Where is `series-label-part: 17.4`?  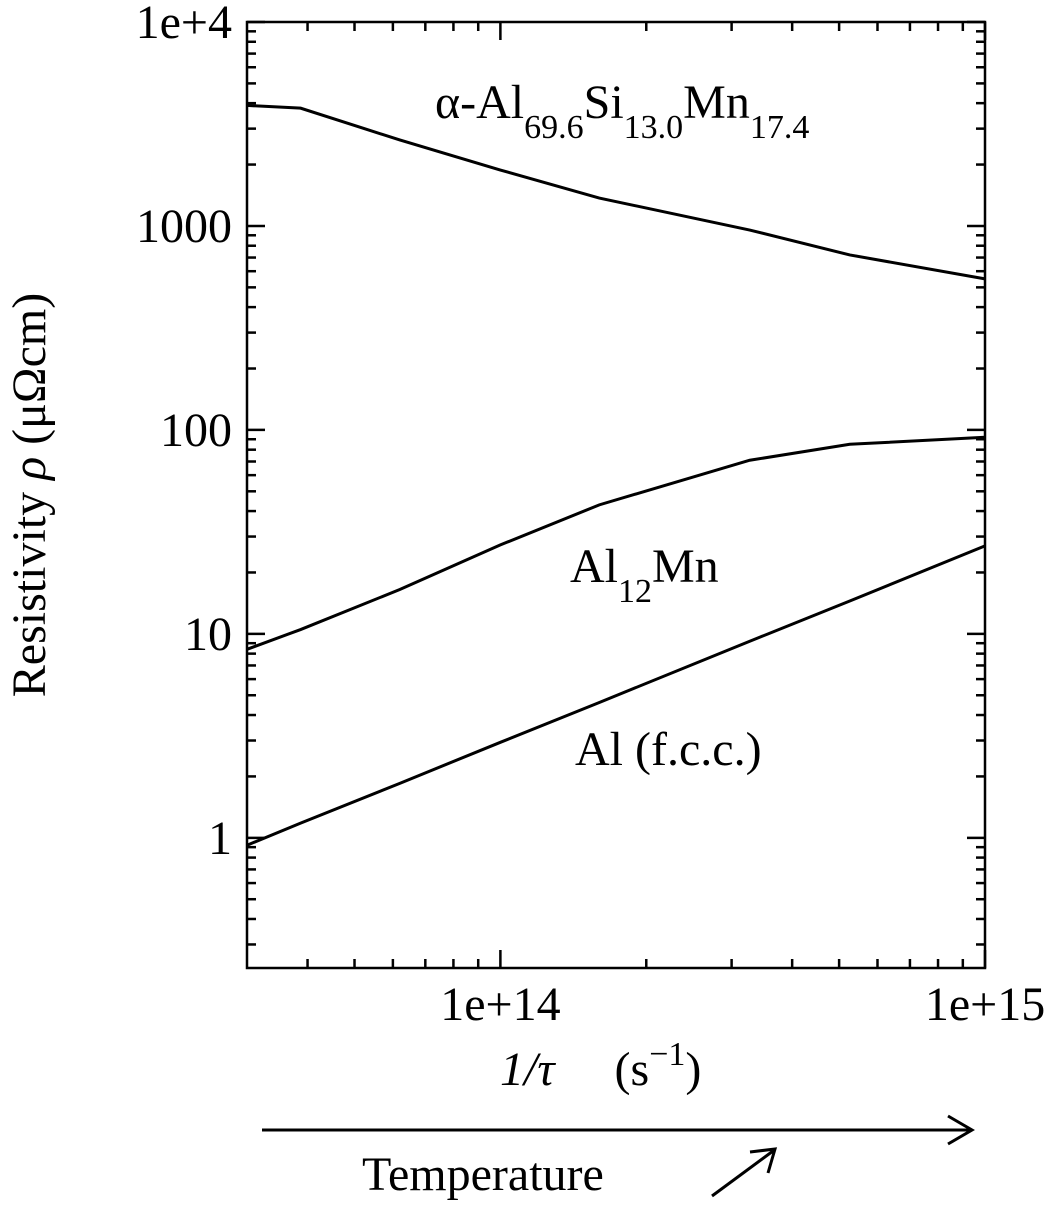
series-label-part: 17.4 is located at coordinates (780, 127).